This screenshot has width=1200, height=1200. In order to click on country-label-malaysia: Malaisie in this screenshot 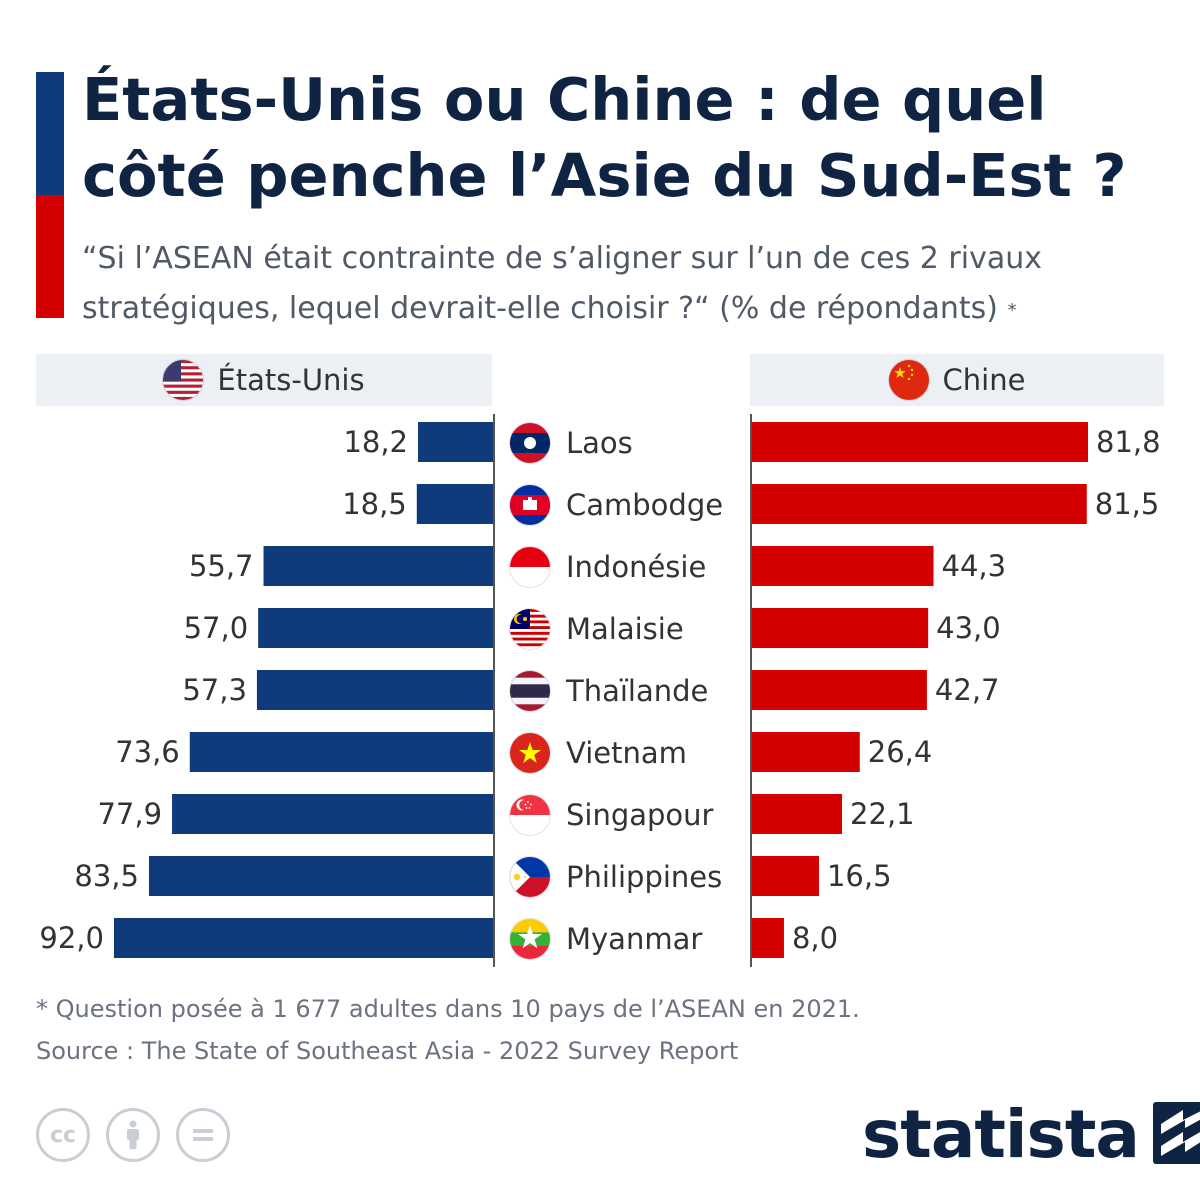, I will do `click(597, 629)`.